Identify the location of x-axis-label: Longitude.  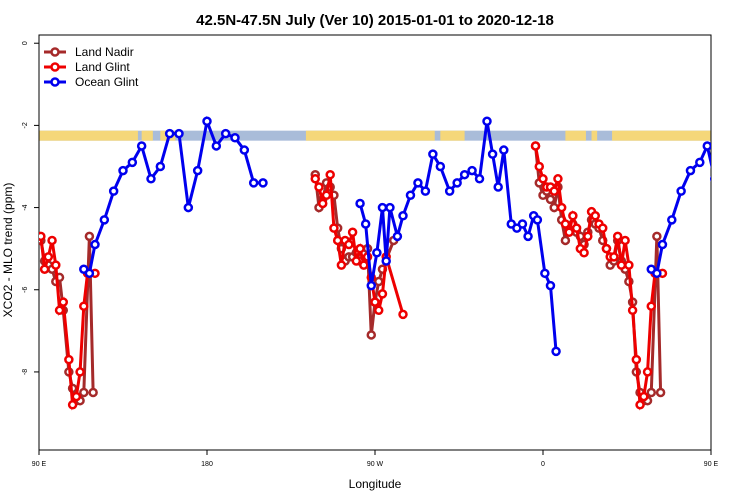
(375, 484).